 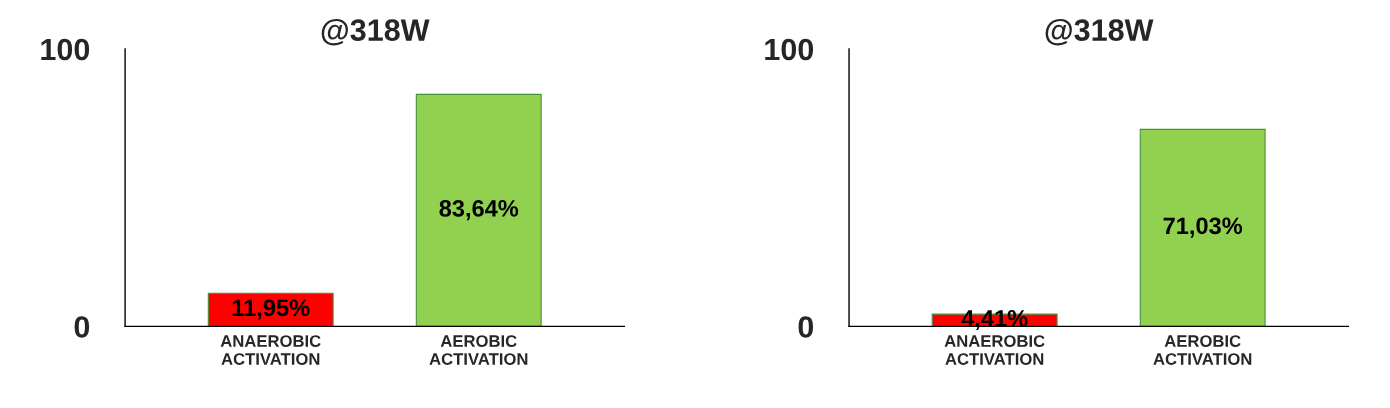 What do you see at coordinates (479, 210) in the screenshot?
I see `data-label: 83,64%` at bounding box center [479, 210].